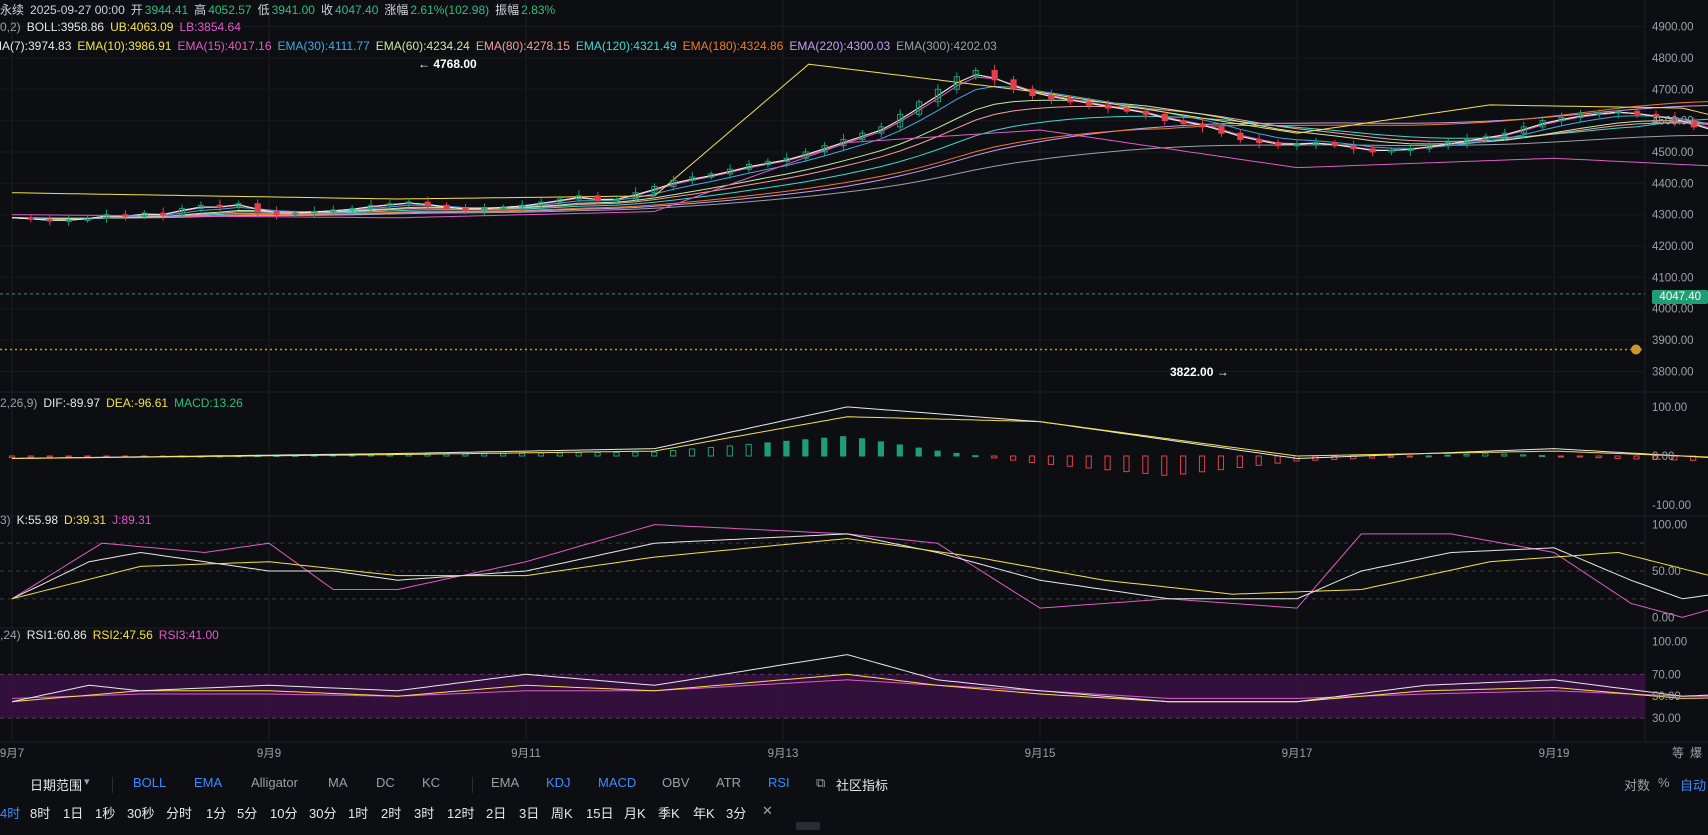  I want to click on interval-20: 年K, so click(704, 813).